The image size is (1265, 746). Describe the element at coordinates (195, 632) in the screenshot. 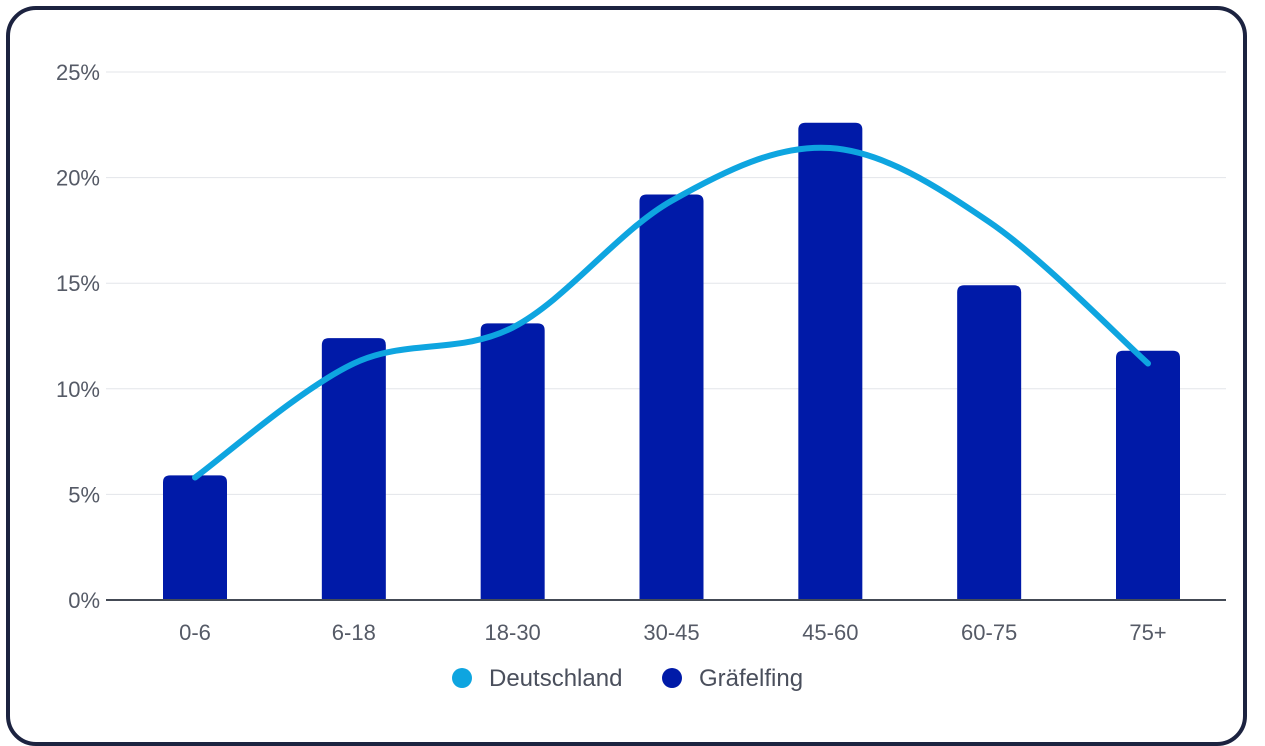

I see `x-tick-label: 0-6` at that location.